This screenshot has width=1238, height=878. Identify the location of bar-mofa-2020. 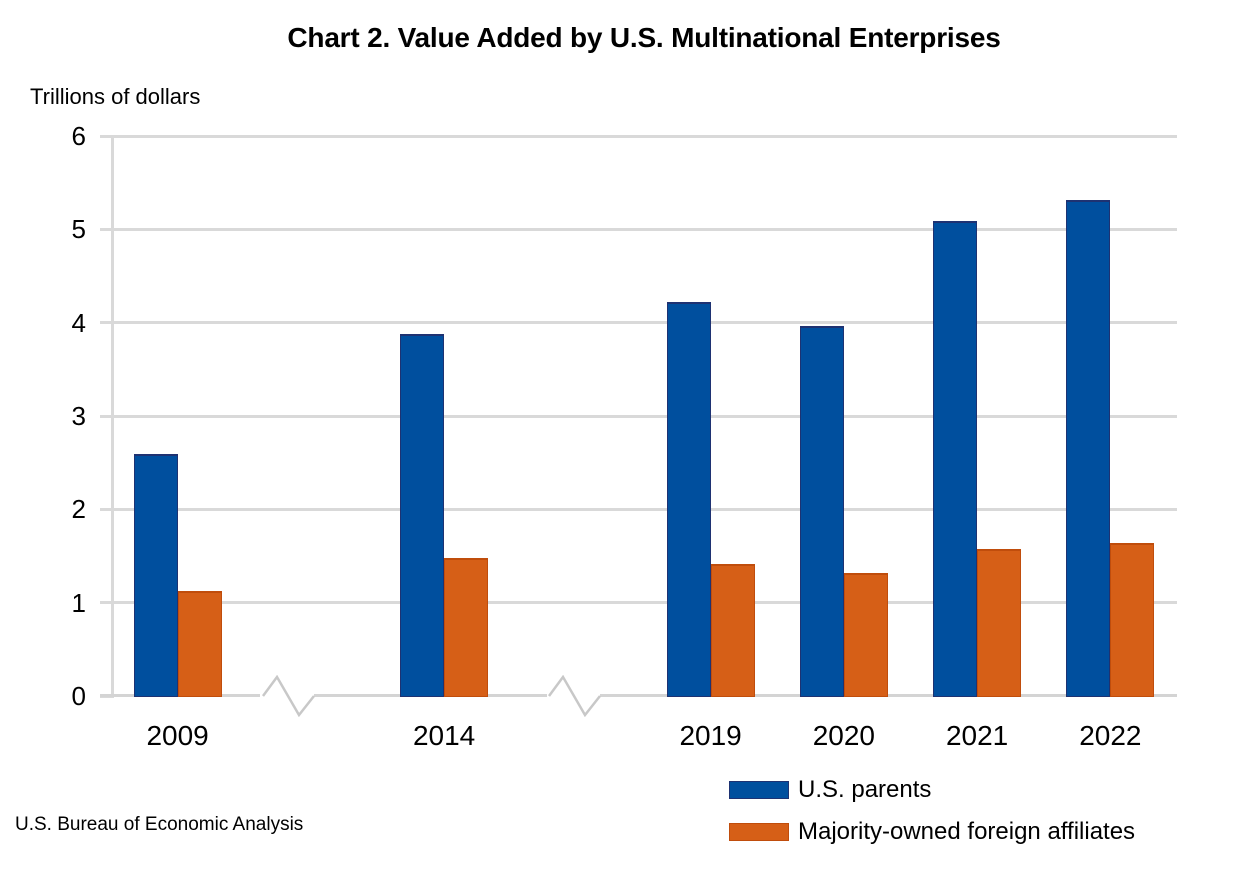
(865, 634).